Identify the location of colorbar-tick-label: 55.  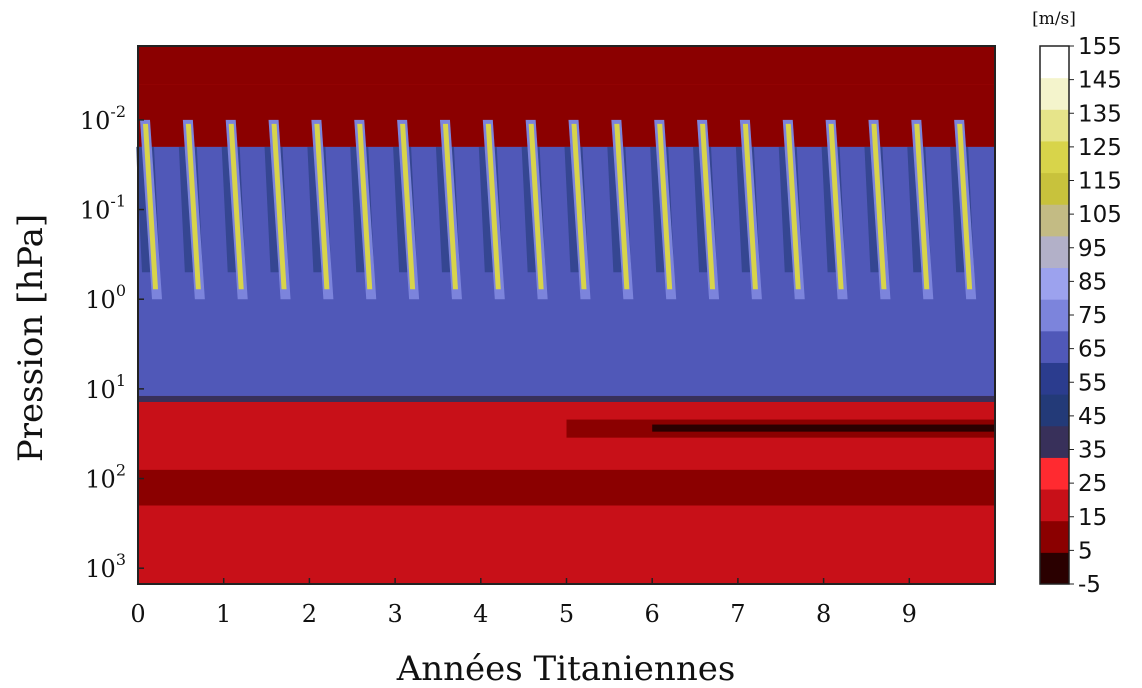
(1092, 383).